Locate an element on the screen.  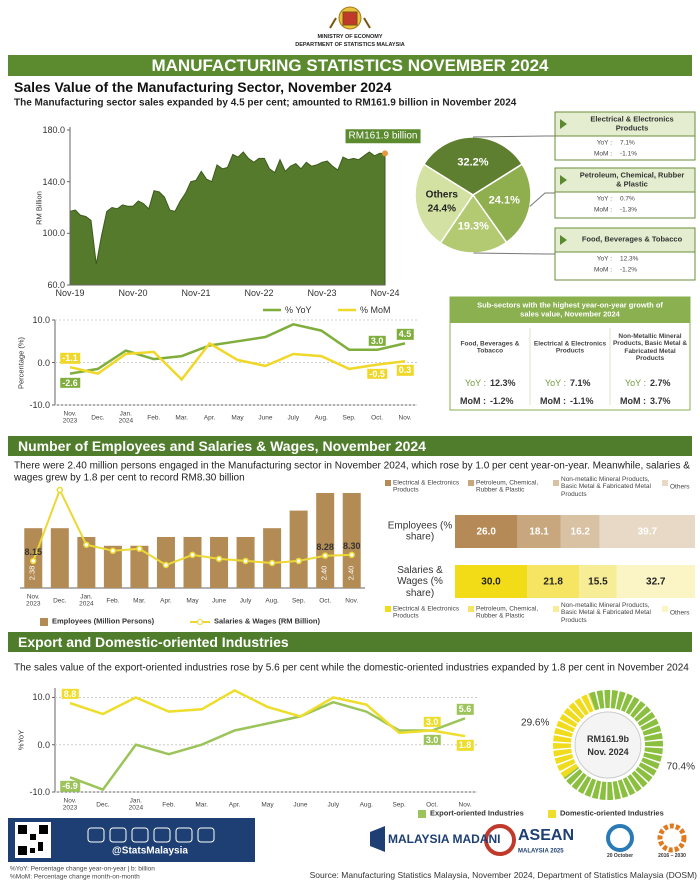
x-tick-label: Nov-21 is located at coordinates (196, 292).